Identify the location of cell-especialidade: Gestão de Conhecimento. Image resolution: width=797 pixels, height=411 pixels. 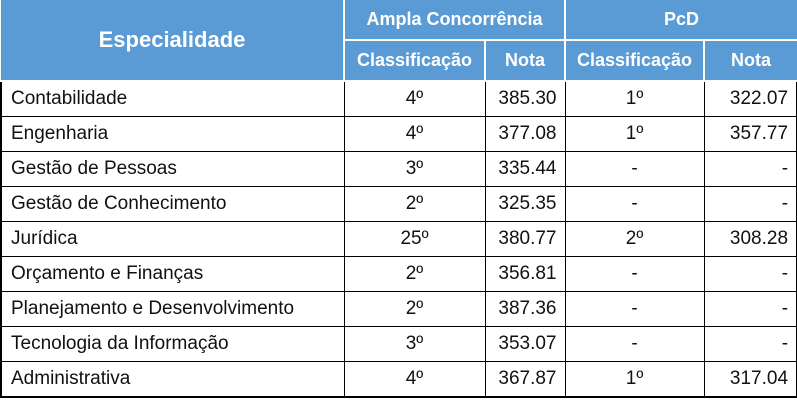
(172, 204).